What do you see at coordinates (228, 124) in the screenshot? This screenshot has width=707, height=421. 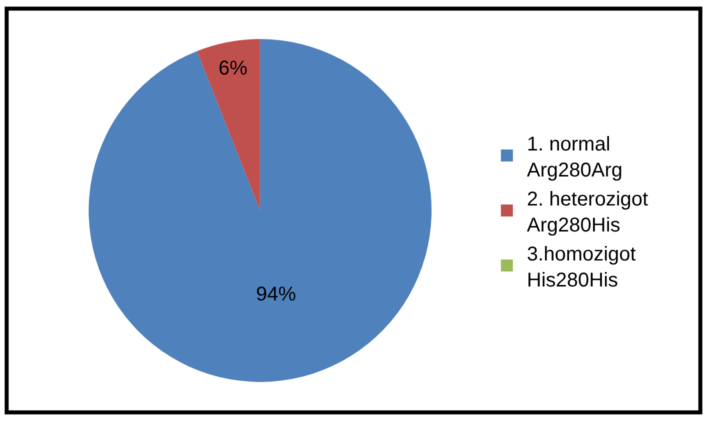 I see `pie-slice` at bounding box center [228, 124].